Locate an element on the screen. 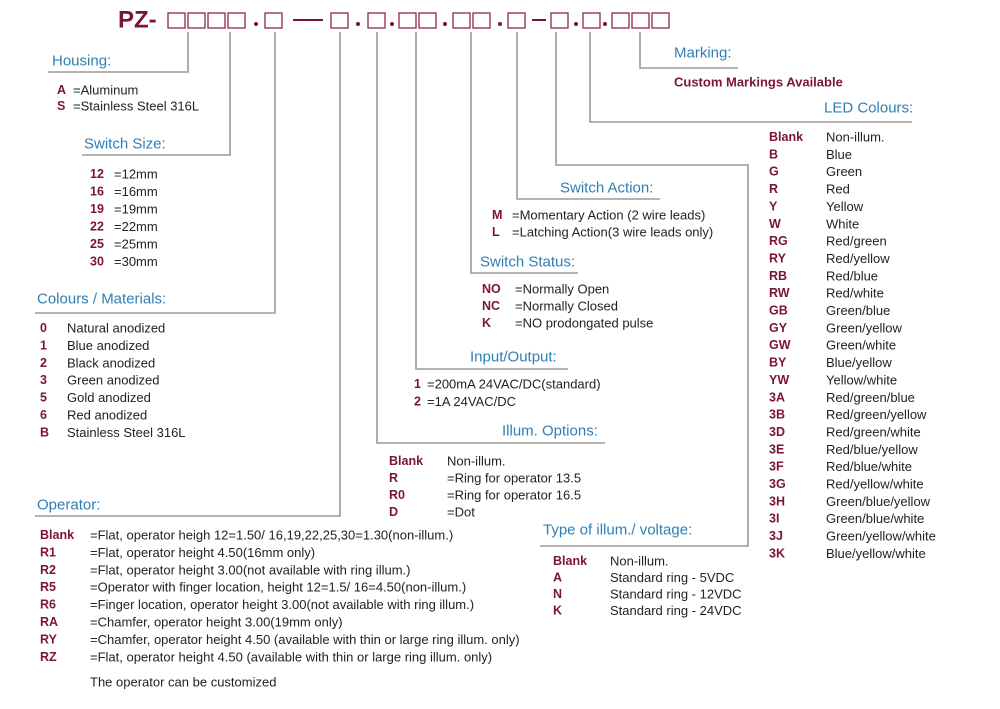  option-code: NC is located at coordinates (491, 306).